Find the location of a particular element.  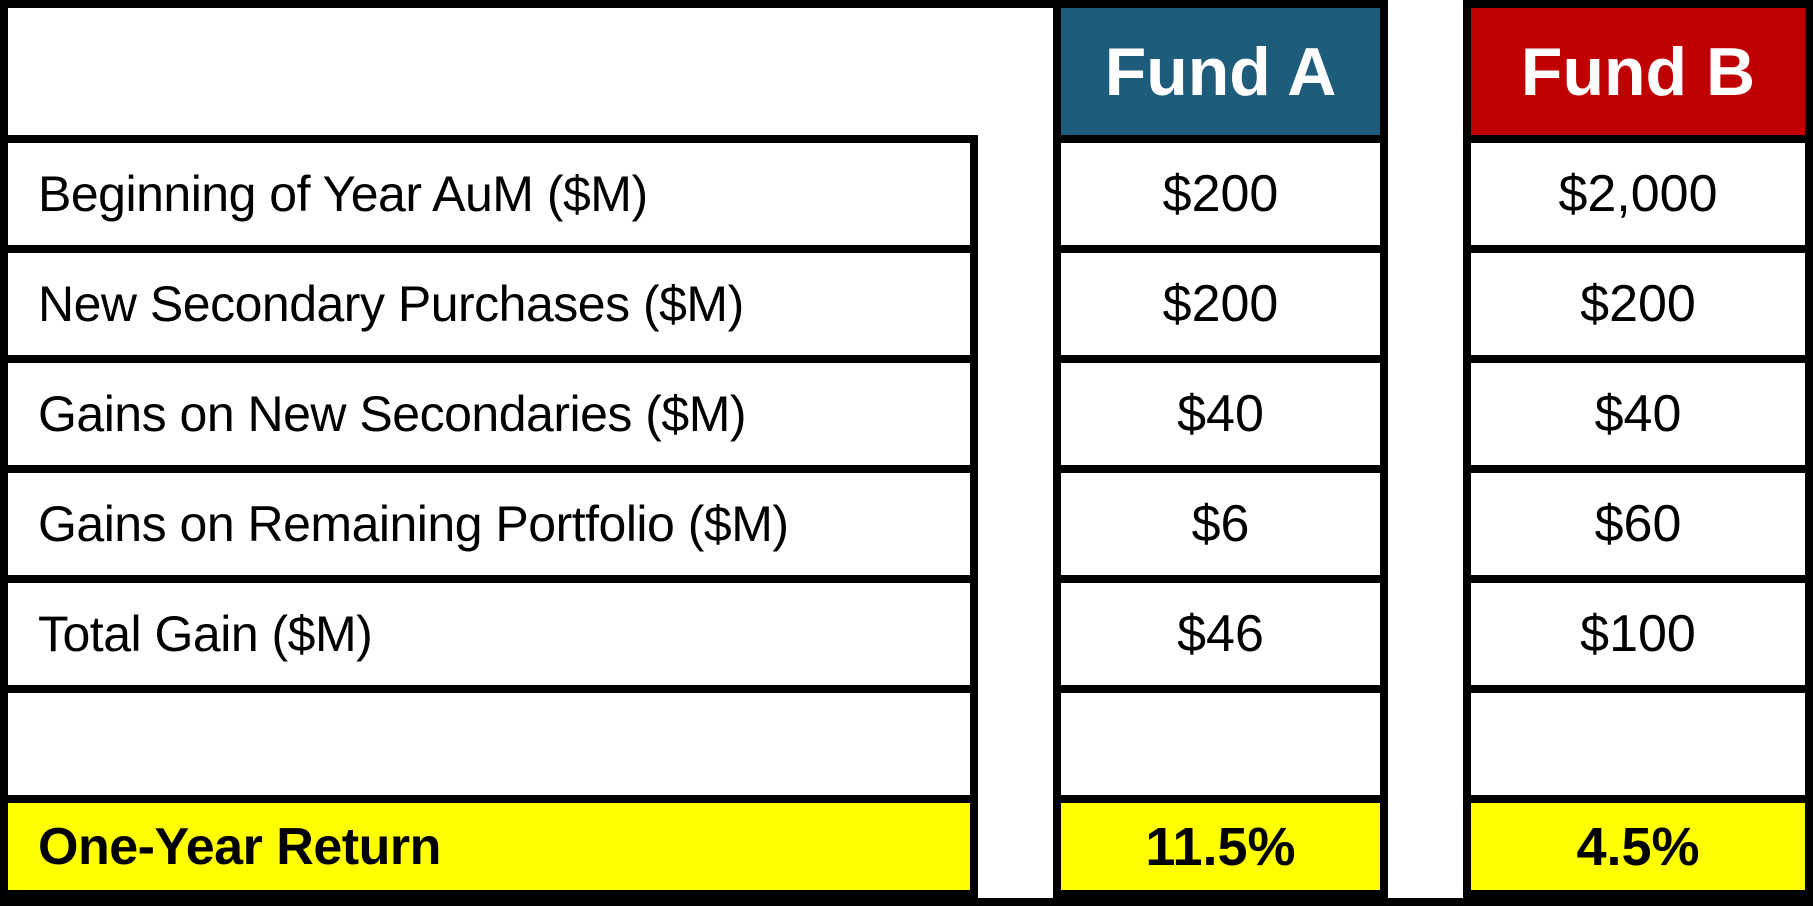

fund-b-gains-new-secondaries: $40 is located at coordinates (1638, 410).